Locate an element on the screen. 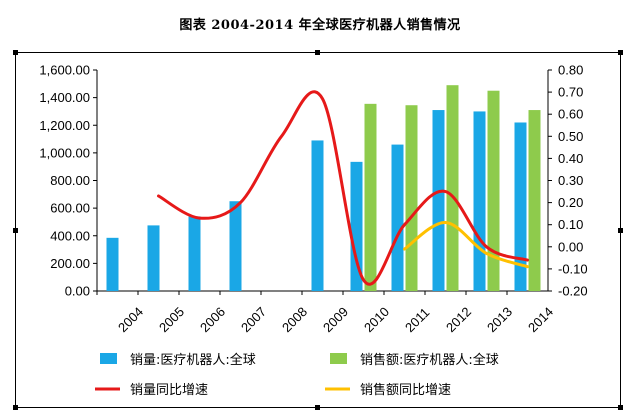  left-tick-label: 1,600.00 is located at coordinates (64, 70).